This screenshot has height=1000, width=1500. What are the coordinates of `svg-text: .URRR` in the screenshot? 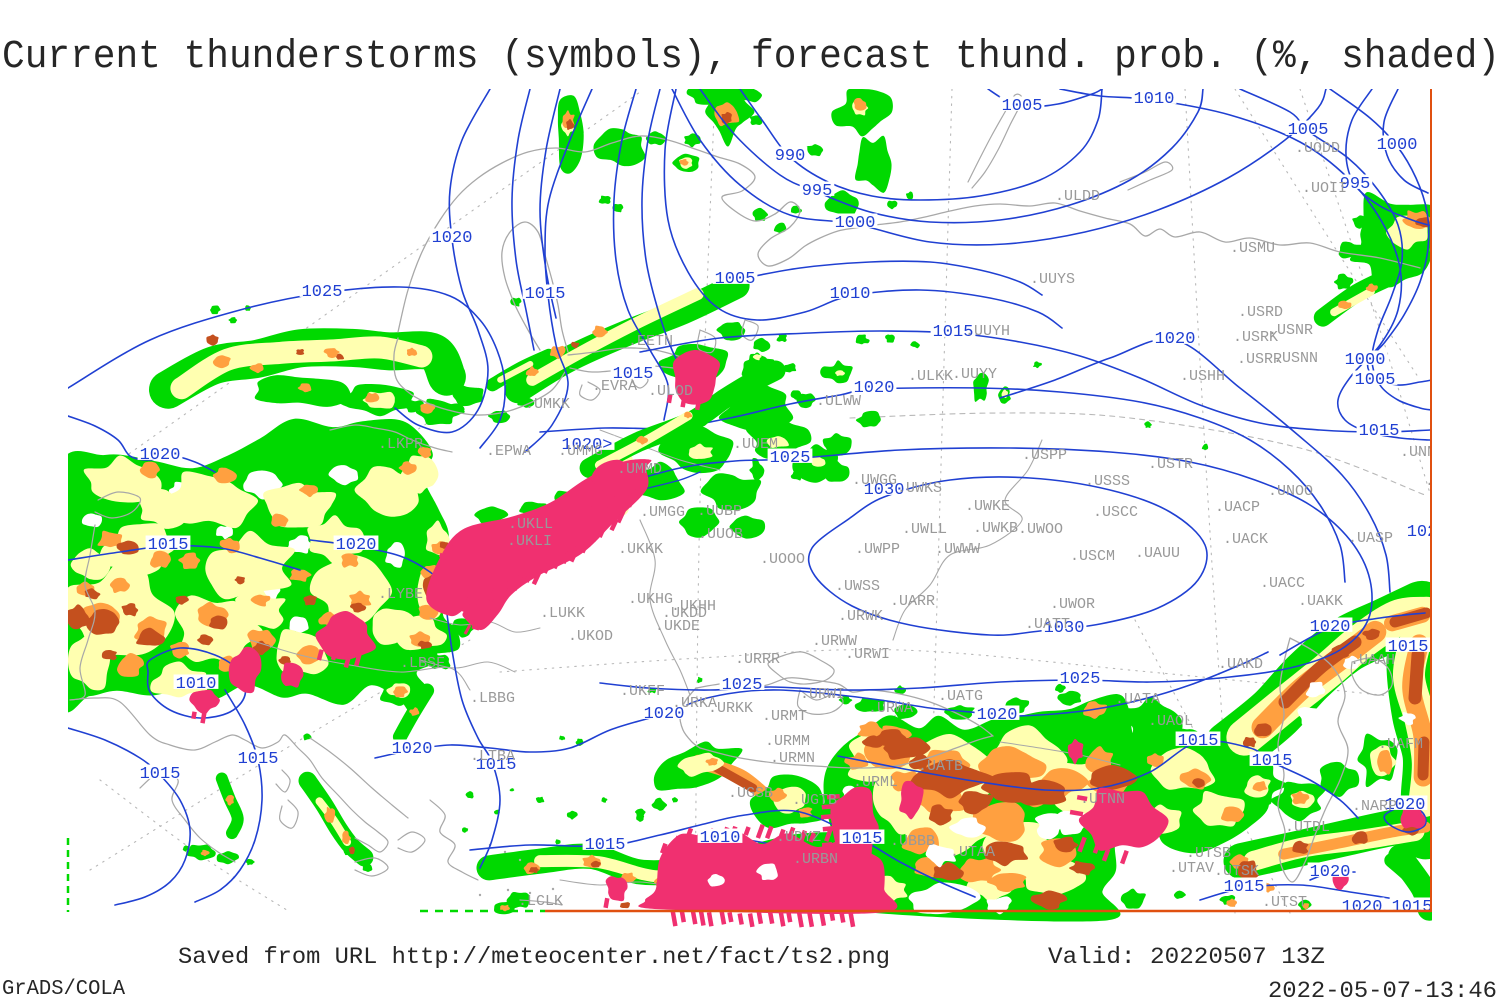 It's located at (757, 659).